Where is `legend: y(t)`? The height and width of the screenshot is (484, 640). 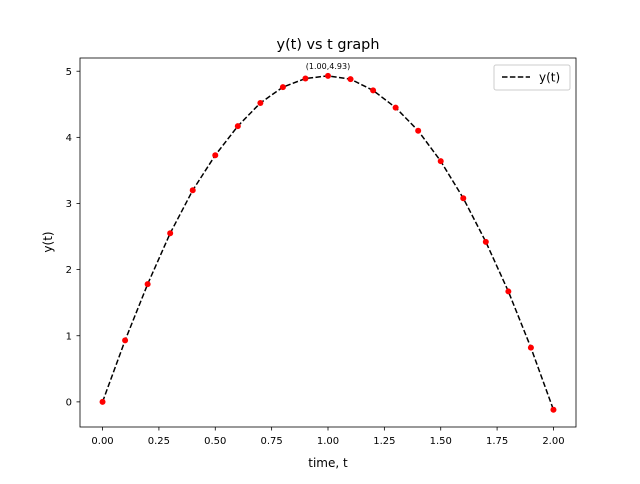 legend: y(t) is located at coordinates (532, 77).